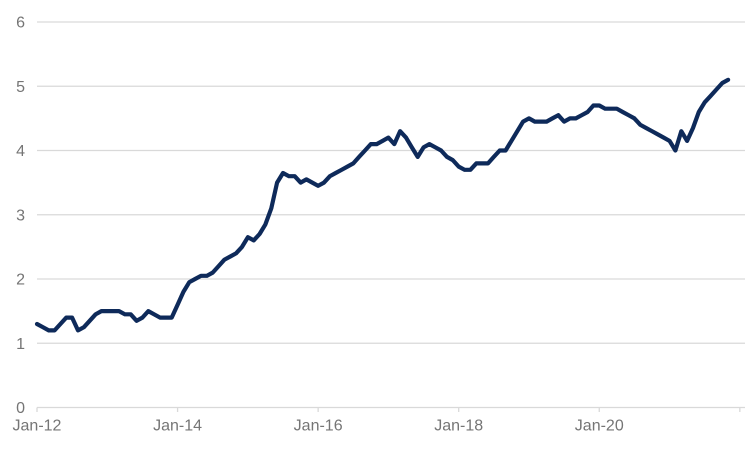  Describe the element at coordinates (20, 23) in the screenshot. I see `y-axis-tick-label: 6` at that location.